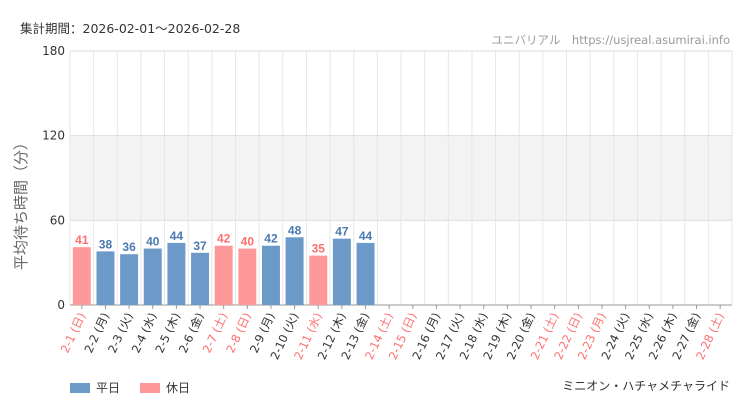  What do you see at coordinates (130, 387) in the screenshot?
I see `legend: 平日 休日` at bounding box center [130, 387].